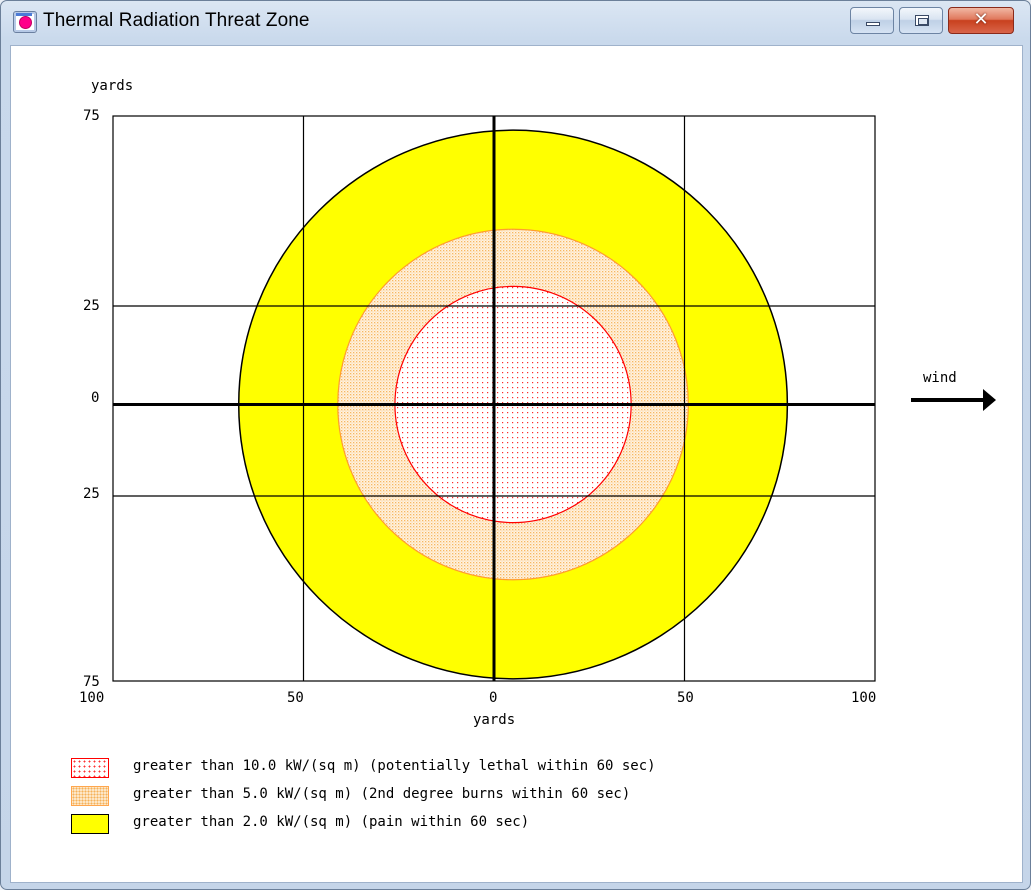 The height and width of the screenshot is (890, 1031). What do you see at coordinates (25, 22) in the screenshot?
I see `app-icon` at bounding box center [25, 22].